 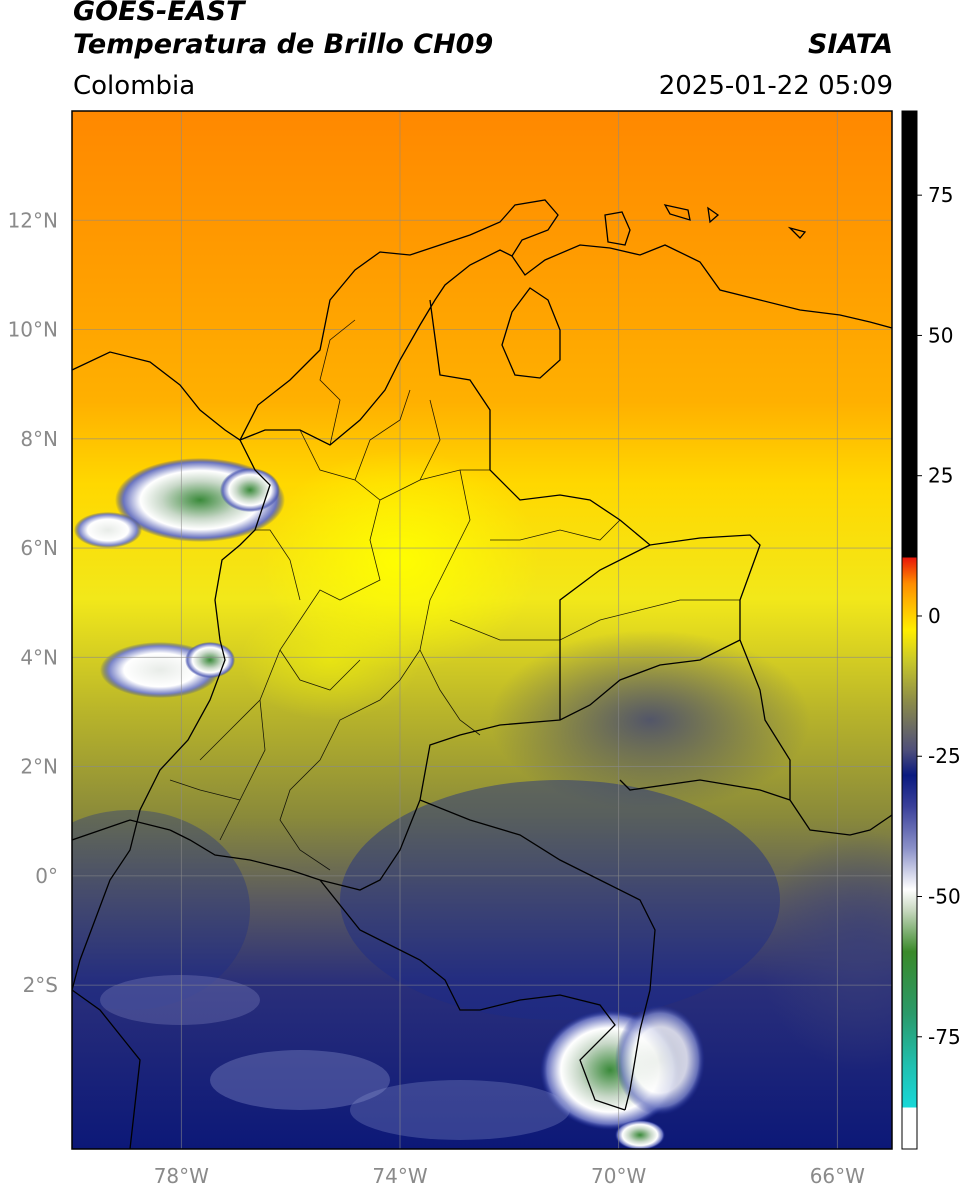 What do you see at coordinates (944, 897) in the screenshot?
I see `colorbar-tick-label: -50` at bounding box center [944, 897].